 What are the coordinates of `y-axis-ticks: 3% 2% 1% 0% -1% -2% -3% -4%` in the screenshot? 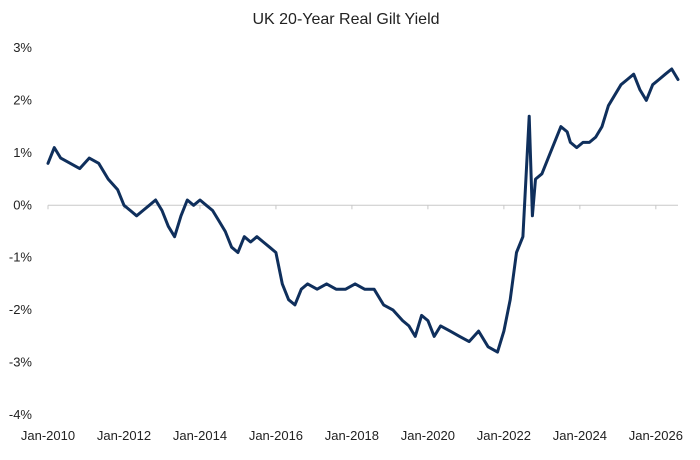 It's located at (21, 231).